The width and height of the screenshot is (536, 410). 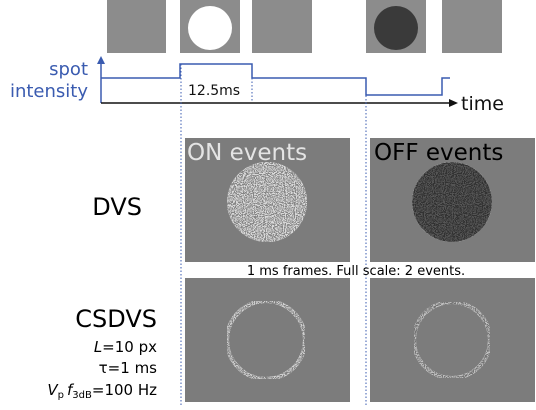 I want to click on param: Vp f3dB=100 Hz, so click(x=102, y=391).